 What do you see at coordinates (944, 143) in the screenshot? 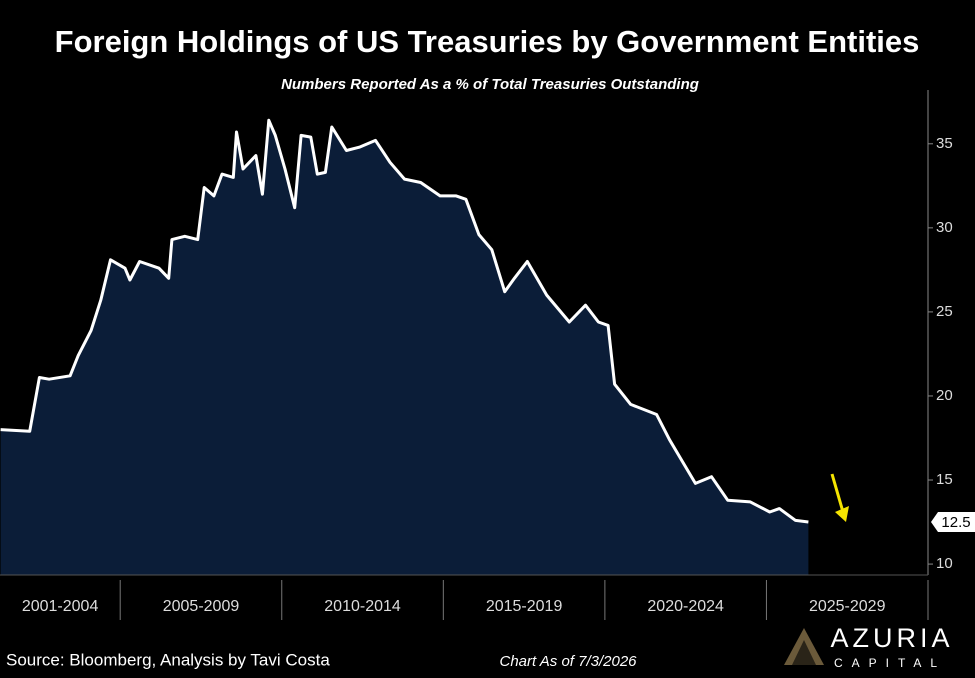
I see `y-tick-label: 35` at bounding box center [944, 143].